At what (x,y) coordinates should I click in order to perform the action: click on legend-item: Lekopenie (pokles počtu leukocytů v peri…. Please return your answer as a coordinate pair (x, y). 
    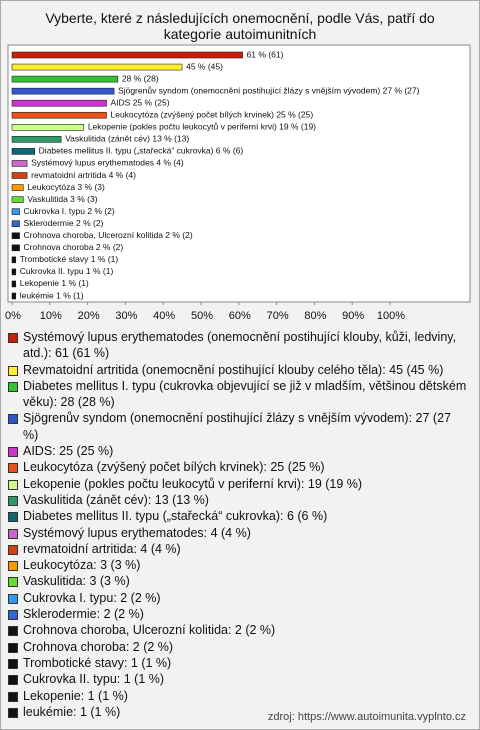
    Looking at the image, I should click on (238, 484).